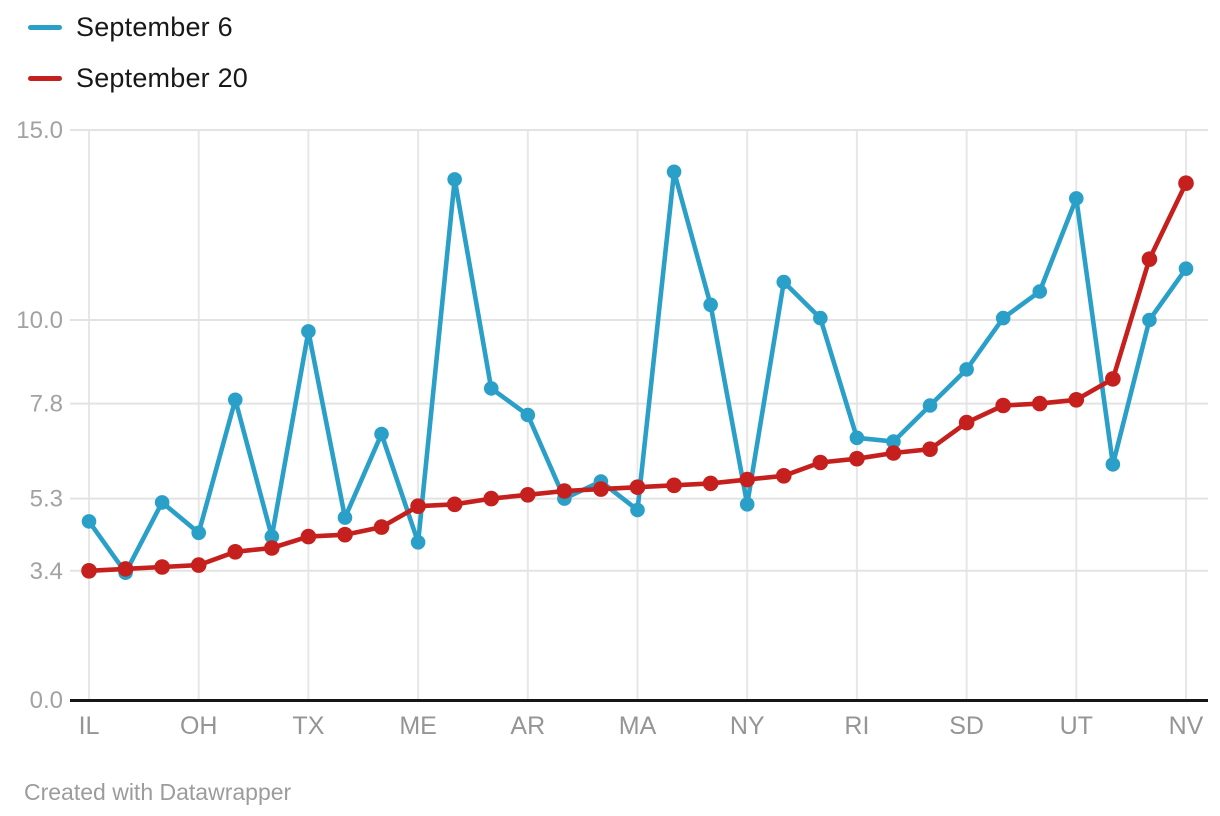 The image size is (1220, 816). Describe the element at coordinates (89, 726) in the screenshot. I see `x-tick-label: IL` at that location.